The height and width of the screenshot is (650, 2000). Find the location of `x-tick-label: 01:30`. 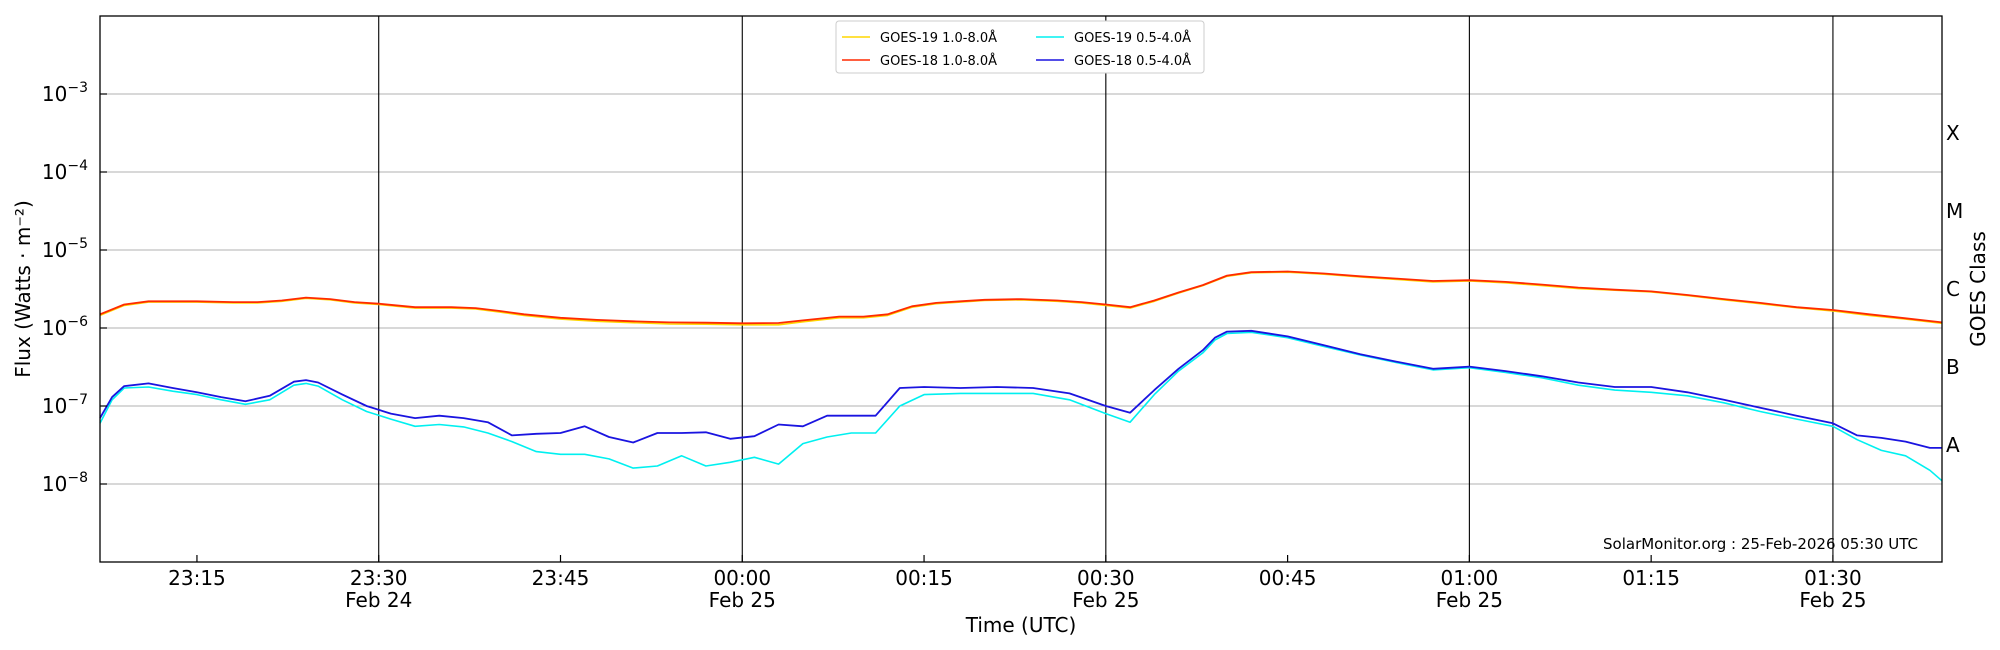

x-tick-label: 01:30 is located at coordinates (1833, 578).